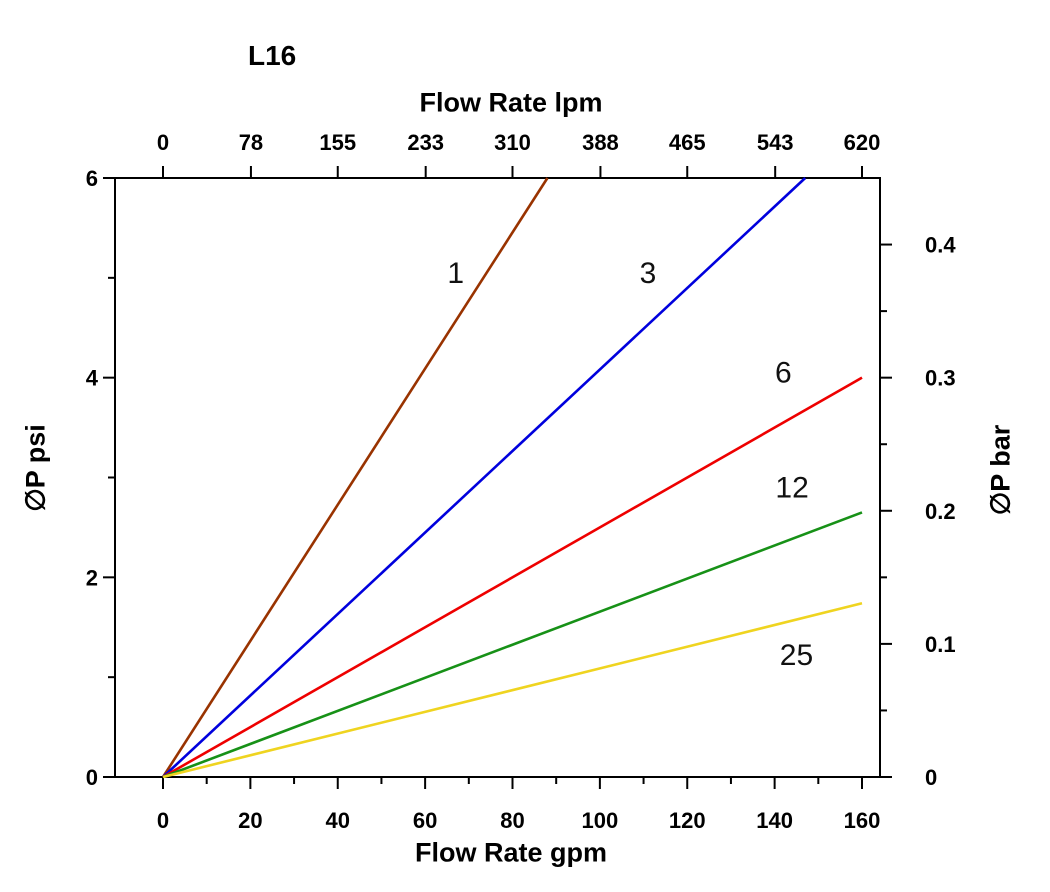 Image resolution: width=1050 pixels, height=892 pixels. What do you see at coordinates (511, 852) in the screenshot?
I see `bottom-axis-title: Flow Rate gpm` at bounding box center [511, 852].